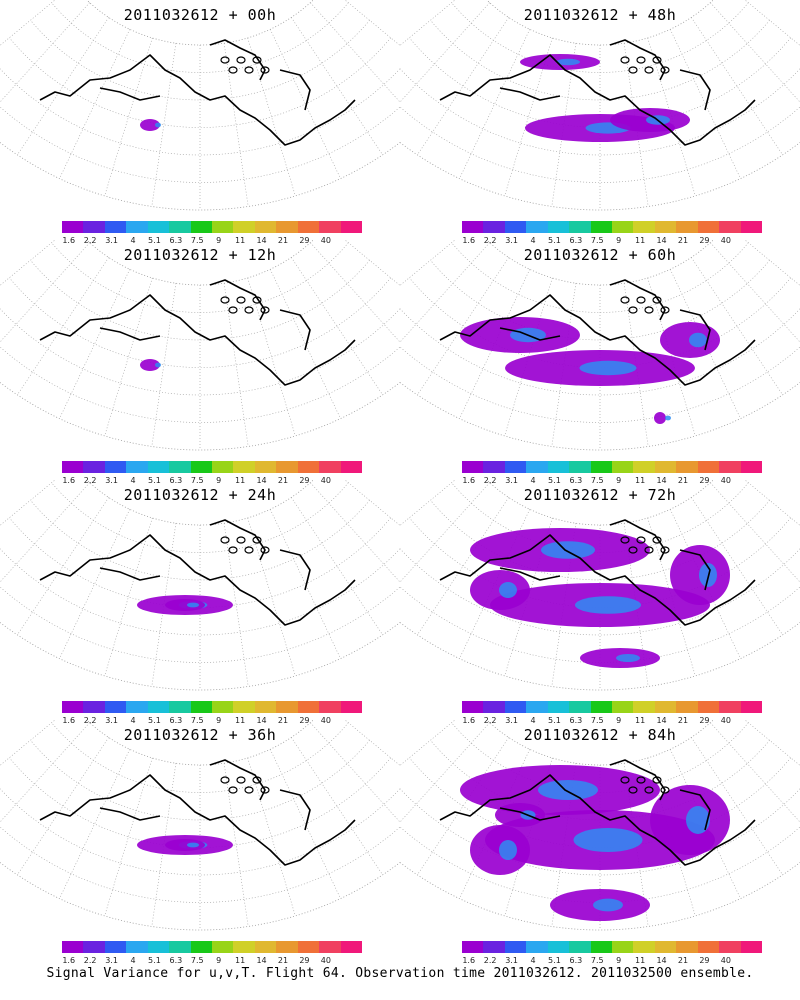  Describe the element at coordinates (176, 720) in the screenshot. I see `colorbar-tick-label: 6.3` at that location.